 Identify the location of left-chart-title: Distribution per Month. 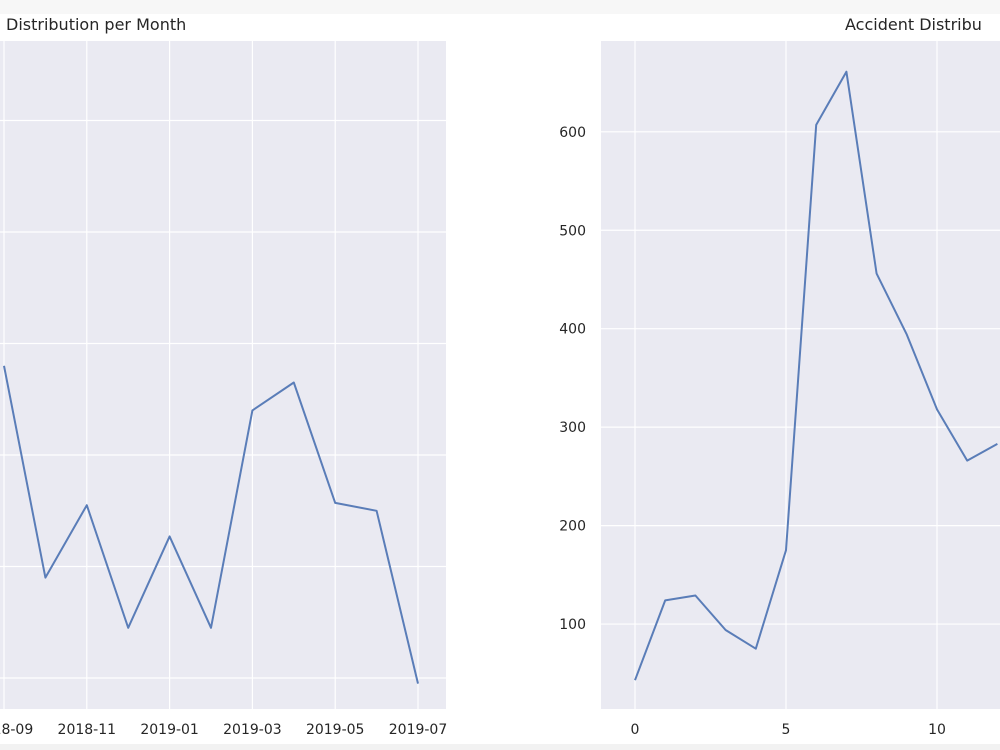
(96, 24).